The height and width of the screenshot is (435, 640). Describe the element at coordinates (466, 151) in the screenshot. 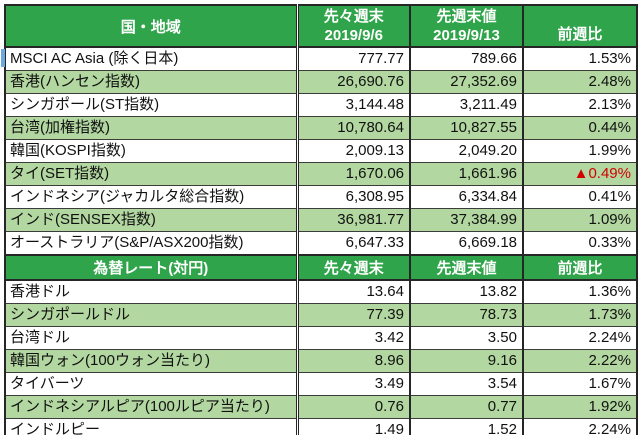

I see `last-value-cell: 2,049.20` at that location.